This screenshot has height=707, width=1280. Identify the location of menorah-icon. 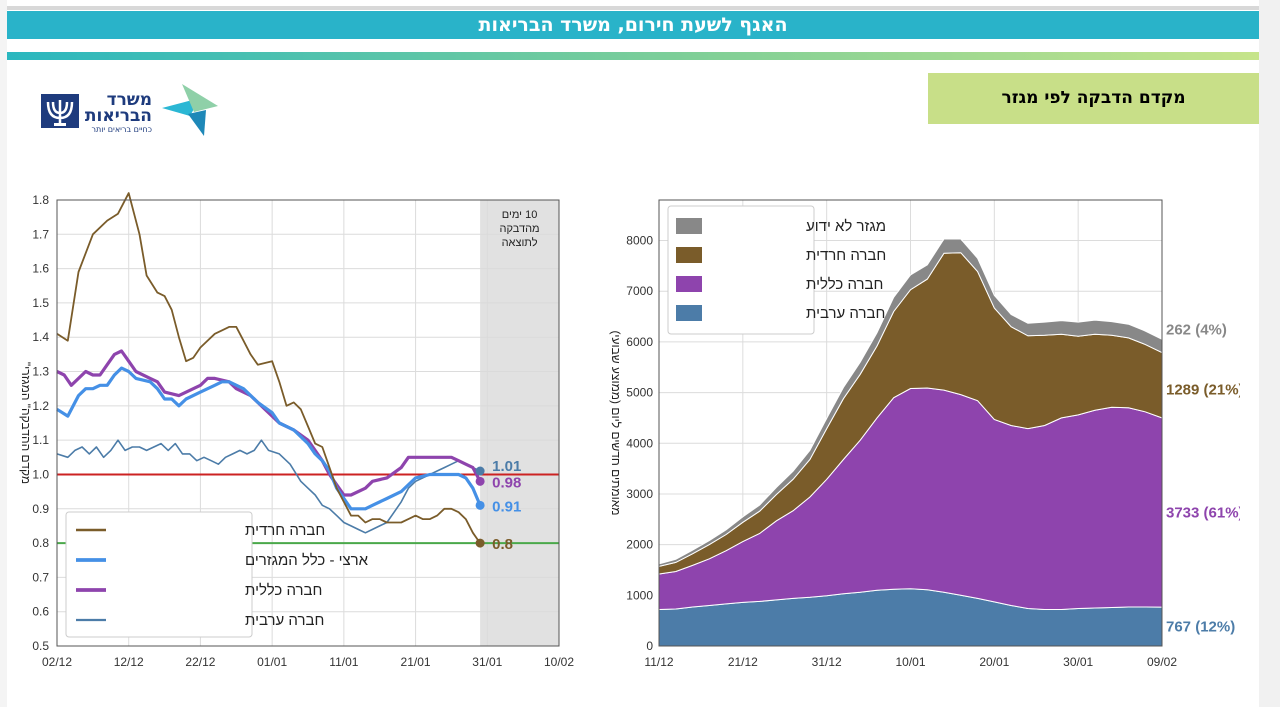
(60, 111).